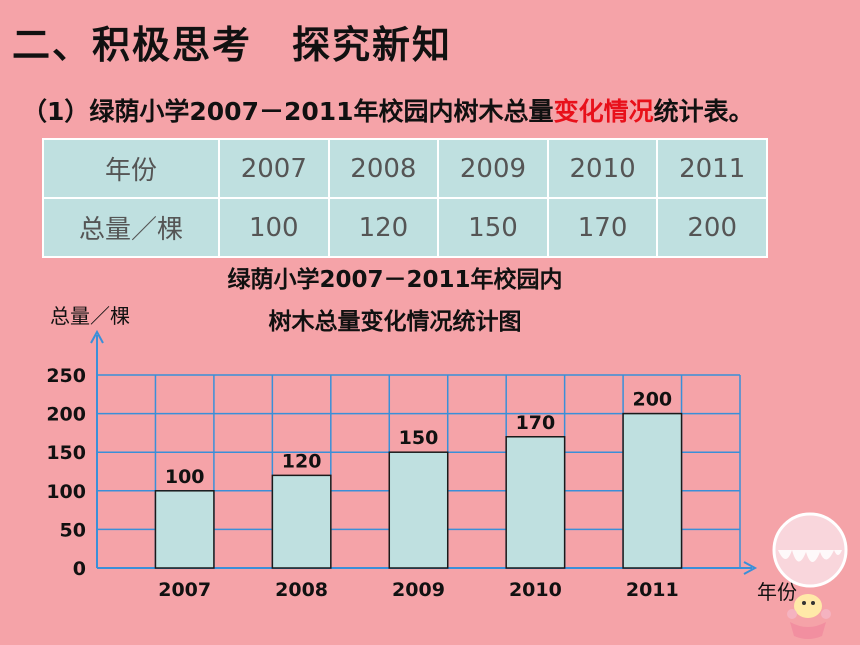  I want to click on page-heading: 二、积极思考 探究新知, so click(232, 45).